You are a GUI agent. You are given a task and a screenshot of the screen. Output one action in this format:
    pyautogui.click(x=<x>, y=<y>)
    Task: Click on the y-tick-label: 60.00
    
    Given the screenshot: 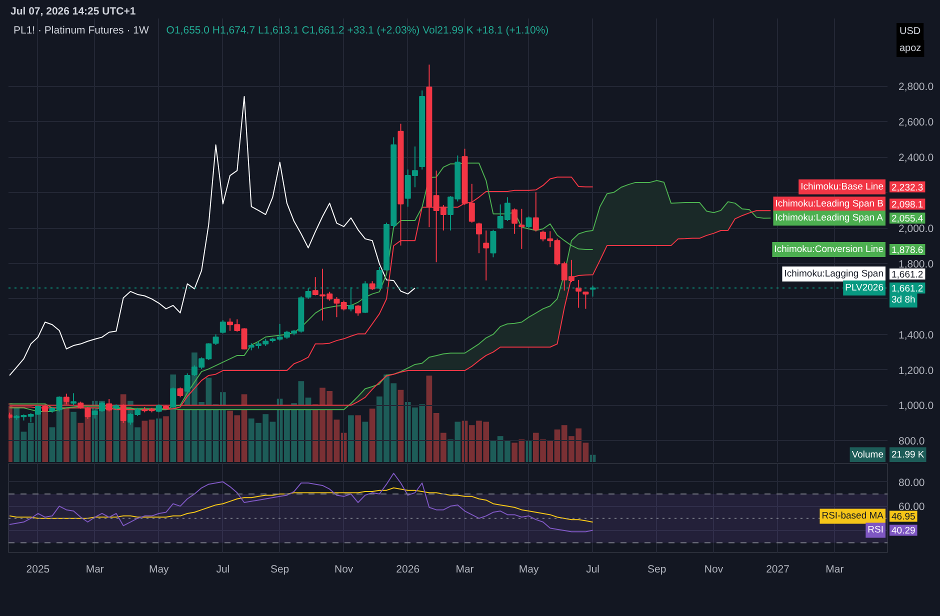 What is the action you would take?
    pyautogui.click(x=911, y=507)
    